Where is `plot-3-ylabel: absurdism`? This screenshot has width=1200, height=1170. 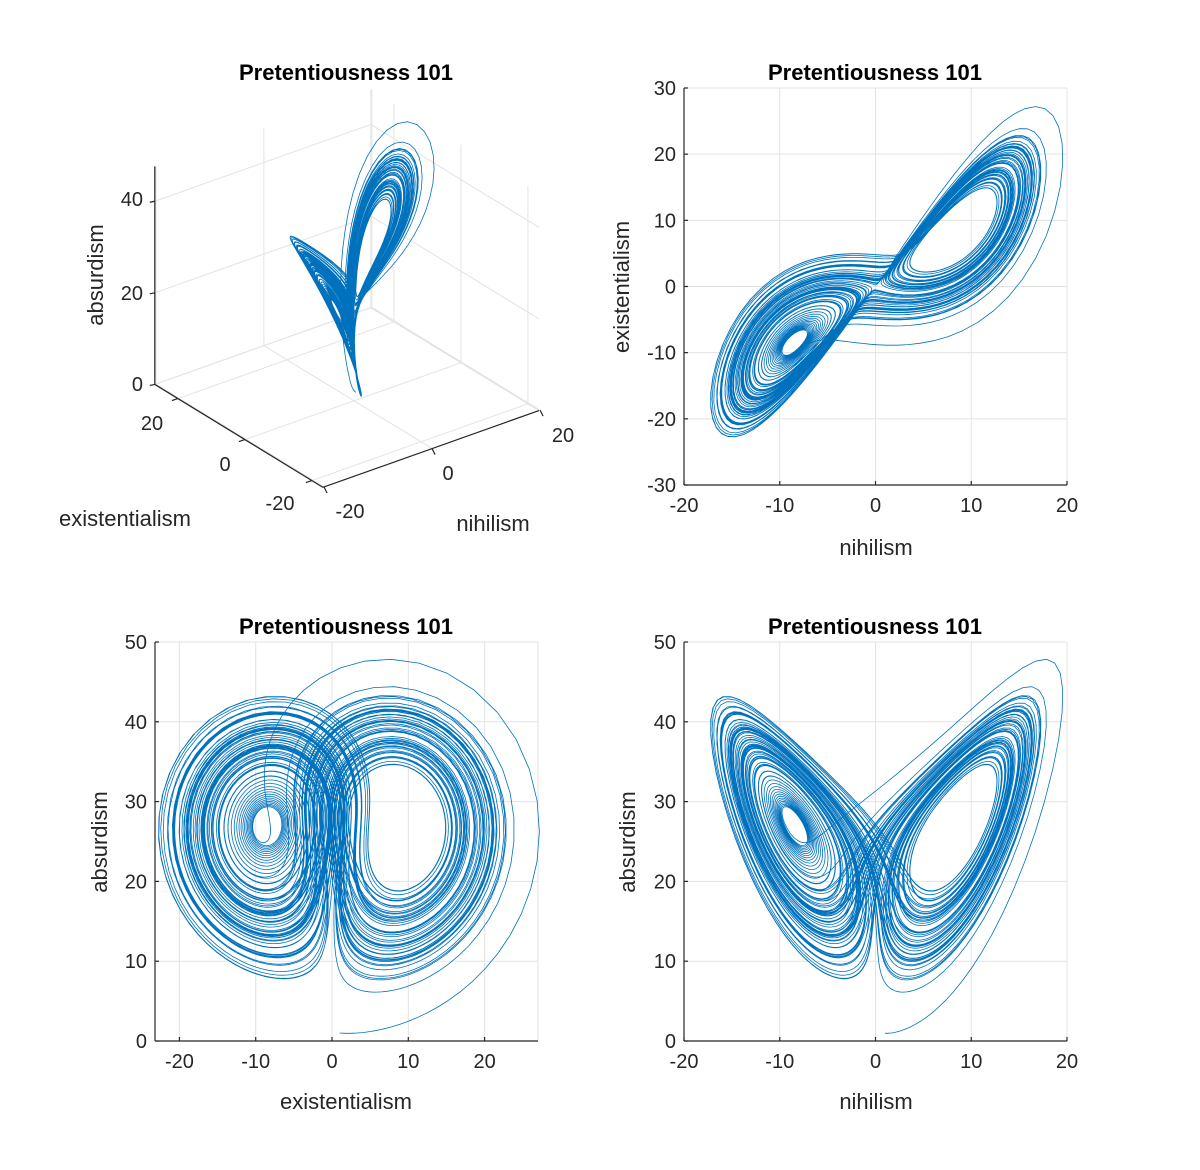 plot-3-ylabel: absurdism is located at coordinates (99, 841).